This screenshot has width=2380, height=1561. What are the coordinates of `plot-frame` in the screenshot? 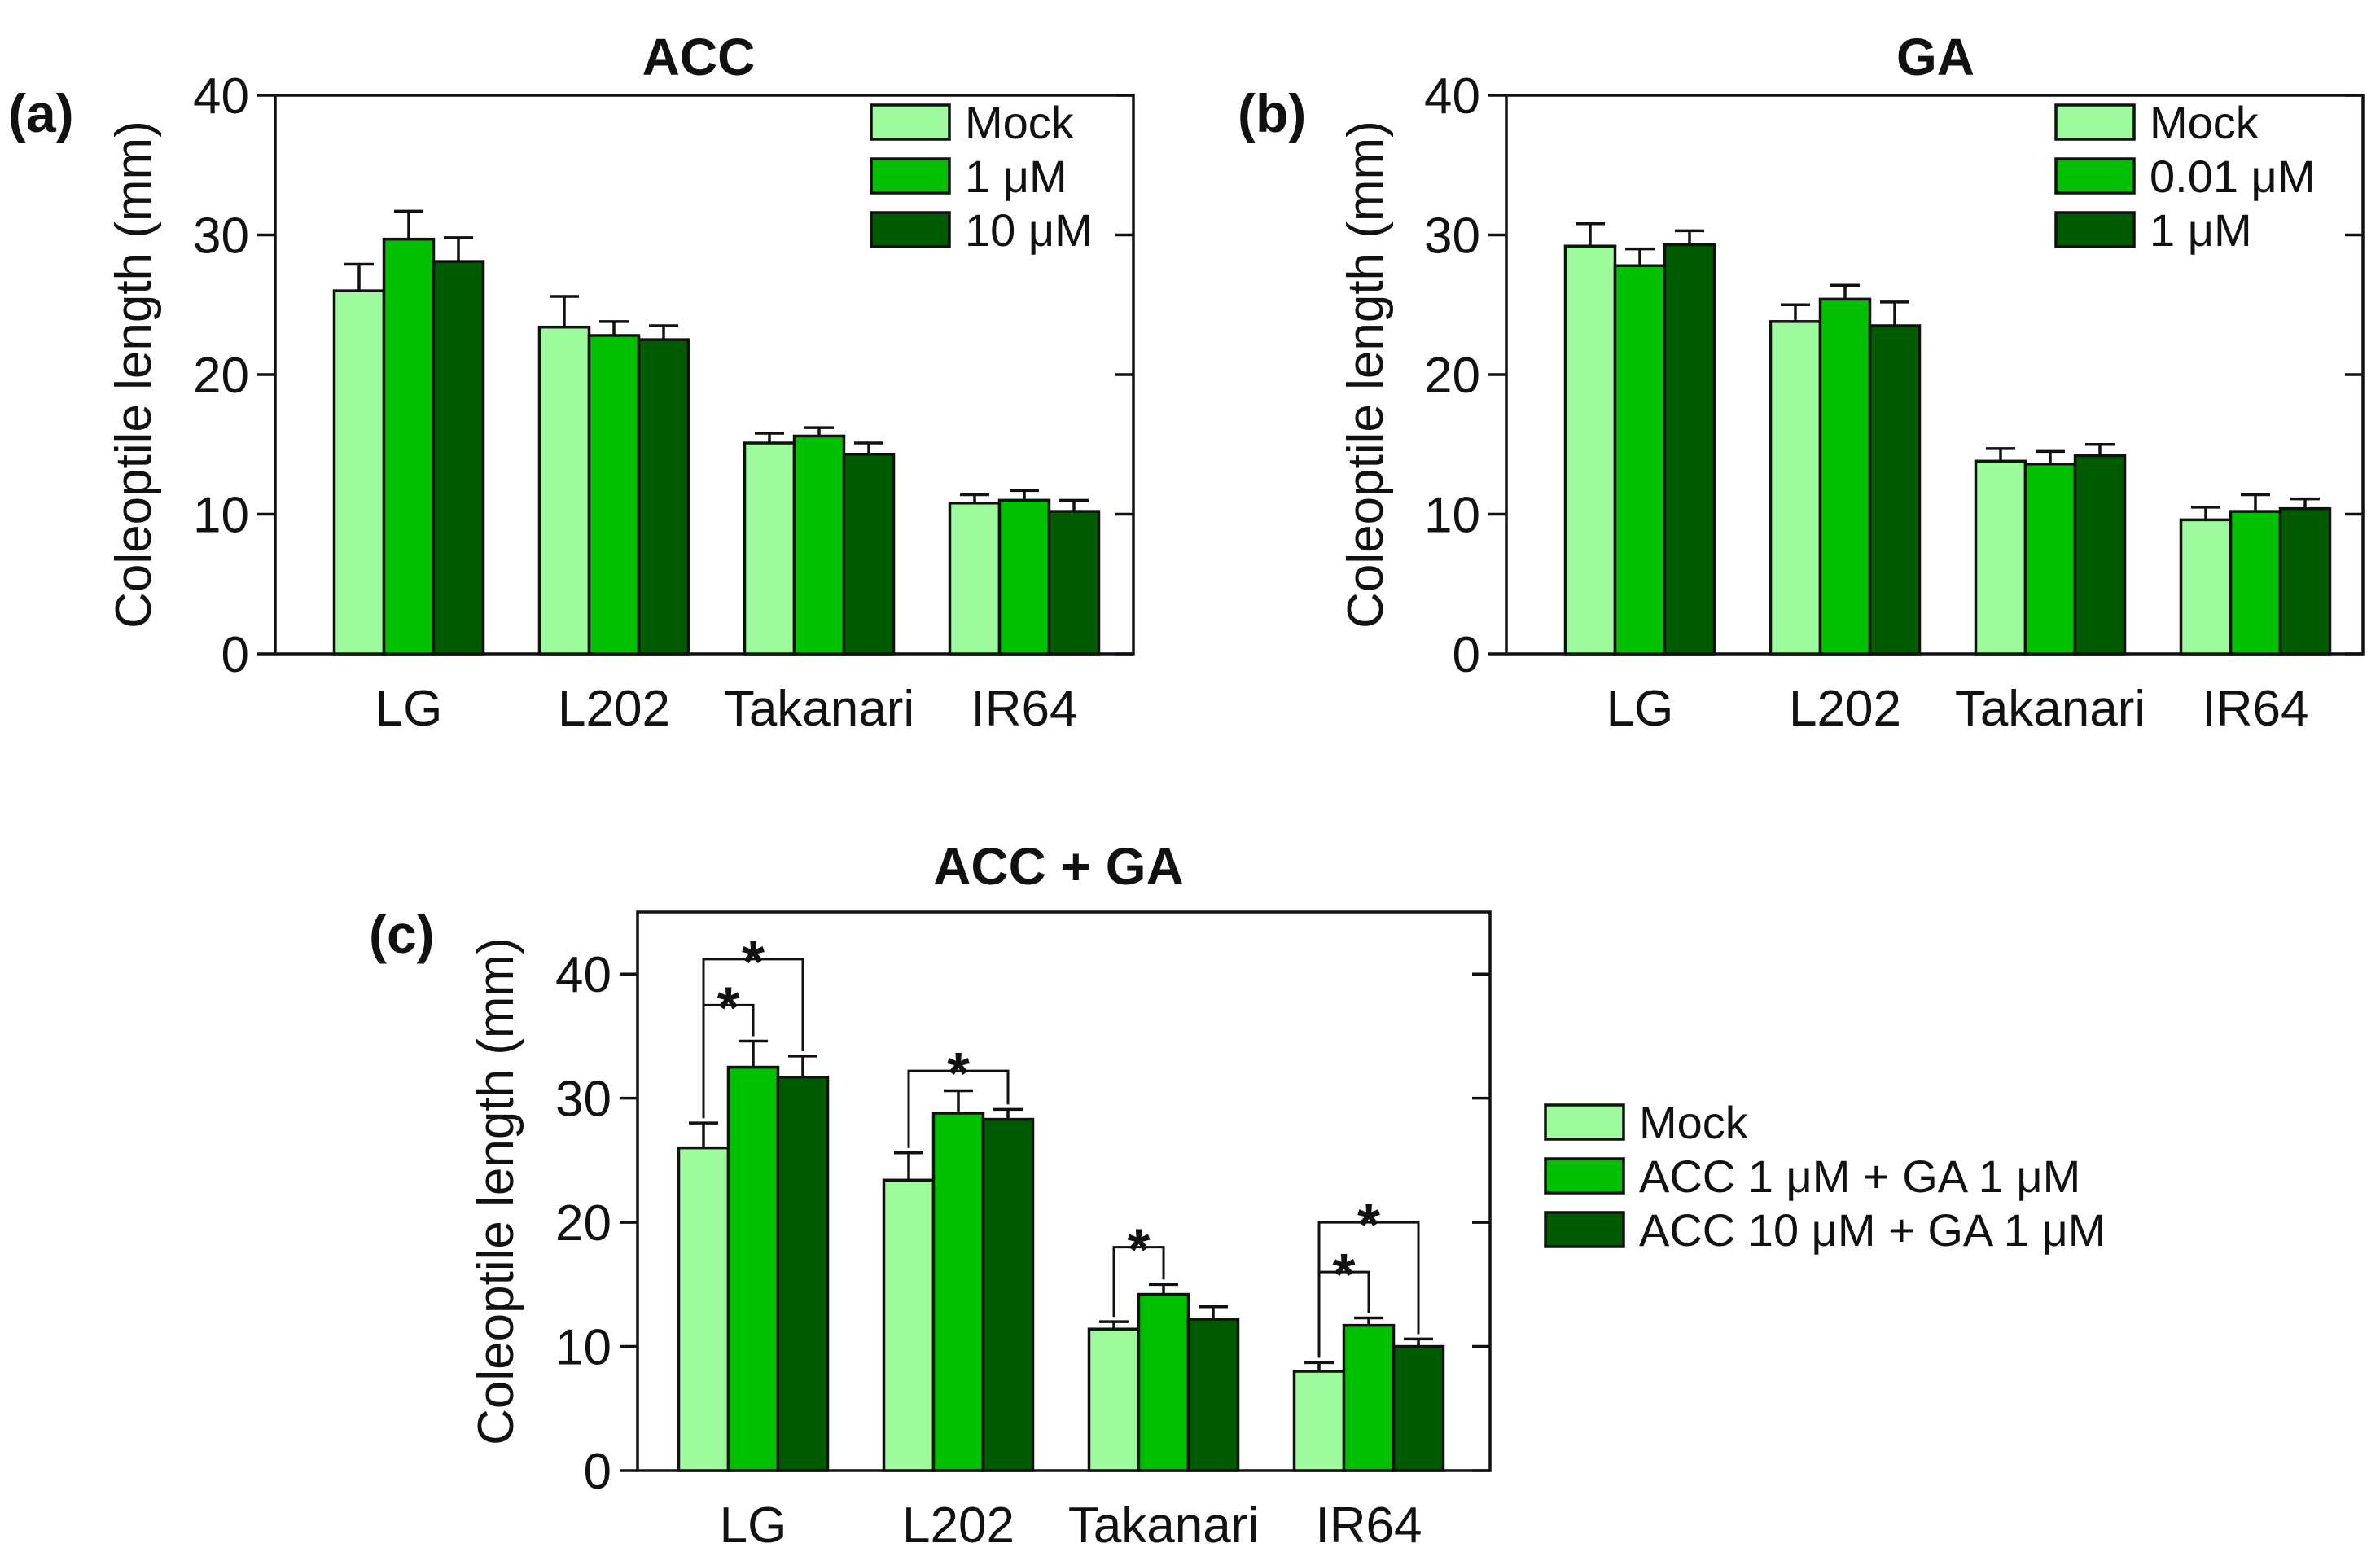 It's located at (1064, 1191).